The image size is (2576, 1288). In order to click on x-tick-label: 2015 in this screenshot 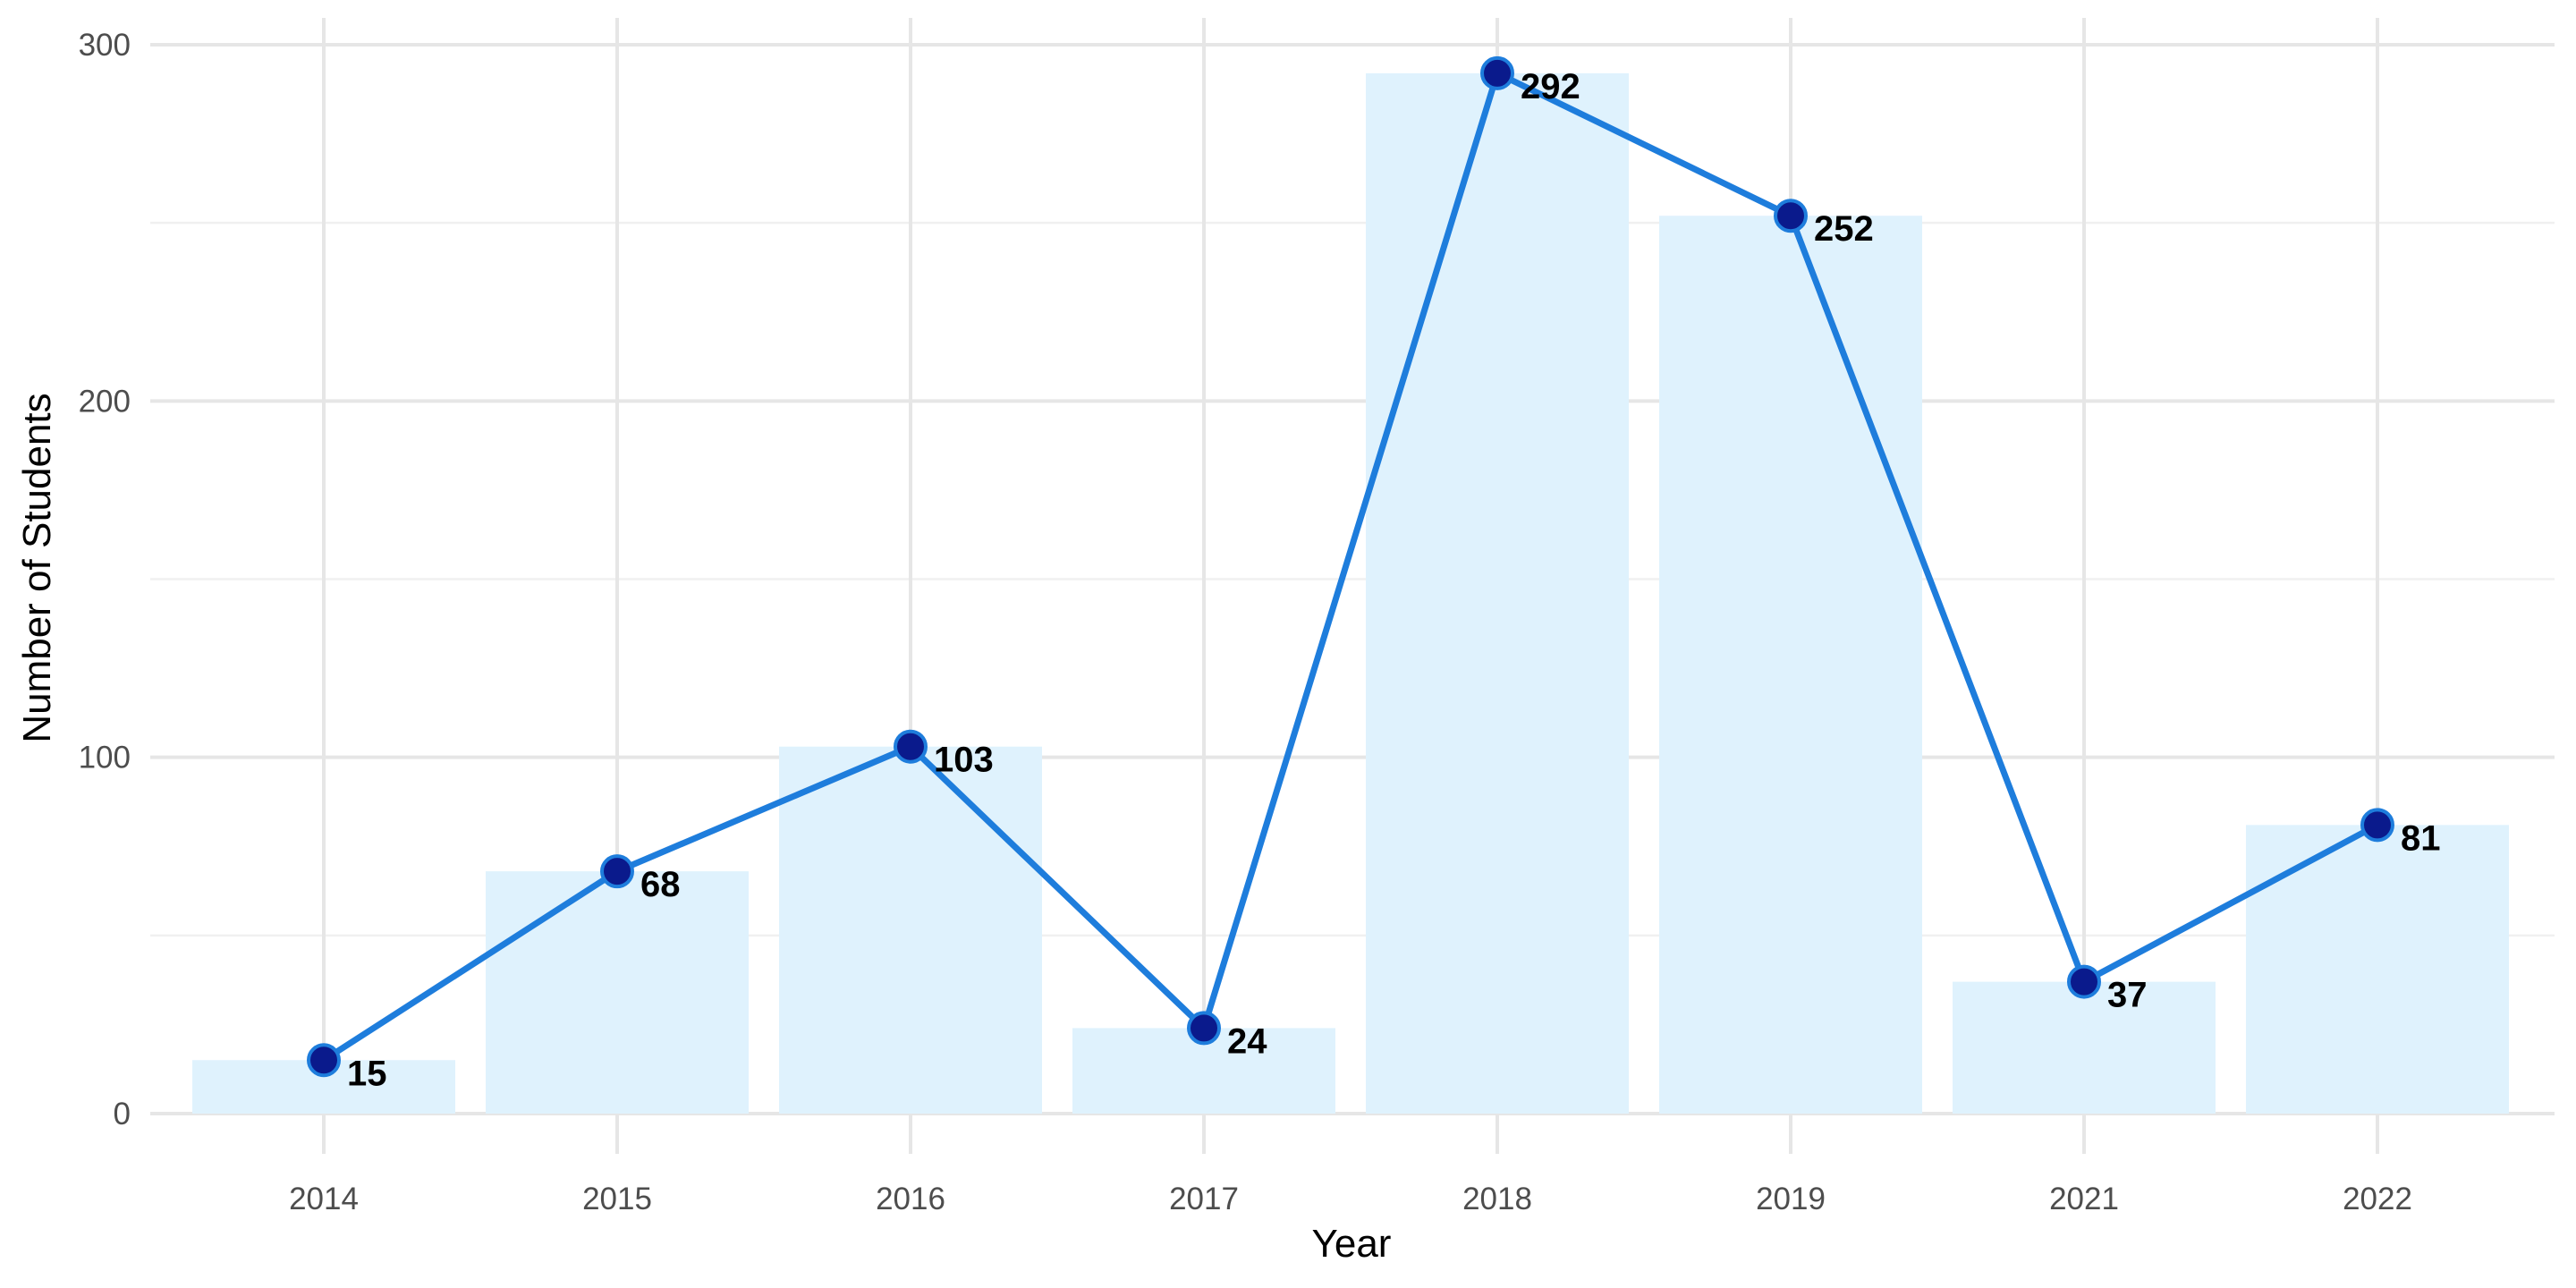, I will do `click(617, 1199)`.